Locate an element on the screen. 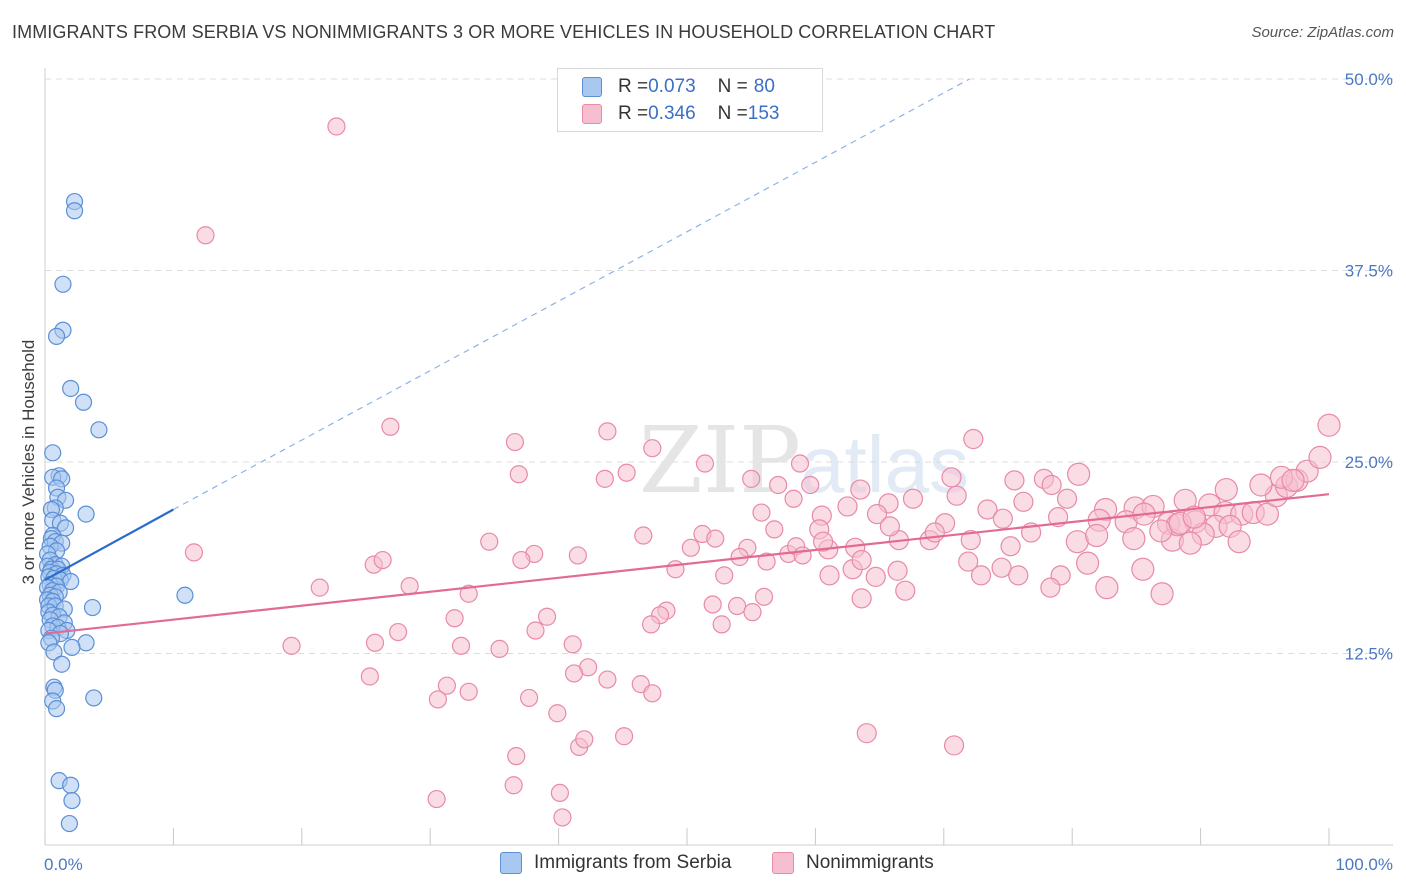 The width and height of the screenshot is (1406, 892). serbia-trend-line is located at coordinates (109, 544).